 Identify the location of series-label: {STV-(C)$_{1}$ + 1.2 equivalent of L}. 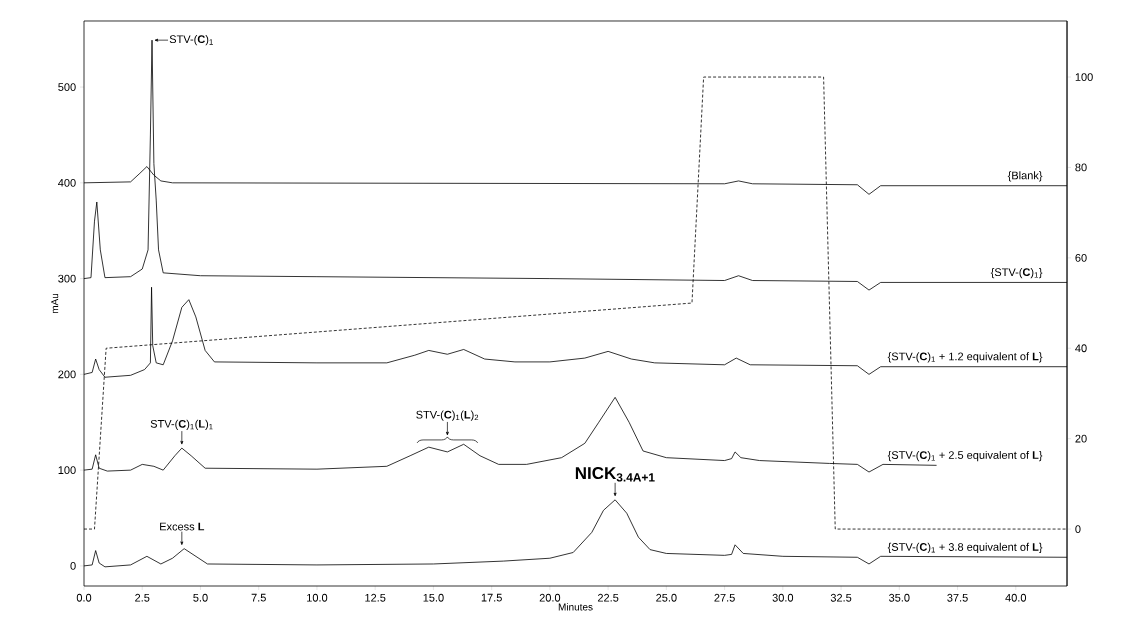
(965, 357).